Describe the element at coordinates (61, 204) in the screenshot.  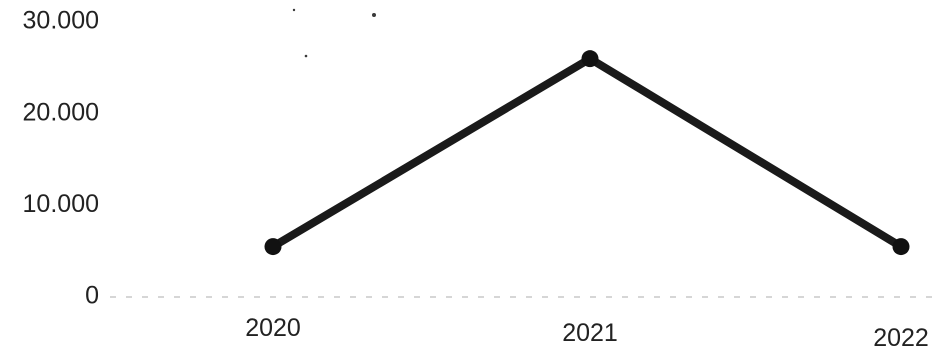
I see `y-tick-label: 10.000` at that location.